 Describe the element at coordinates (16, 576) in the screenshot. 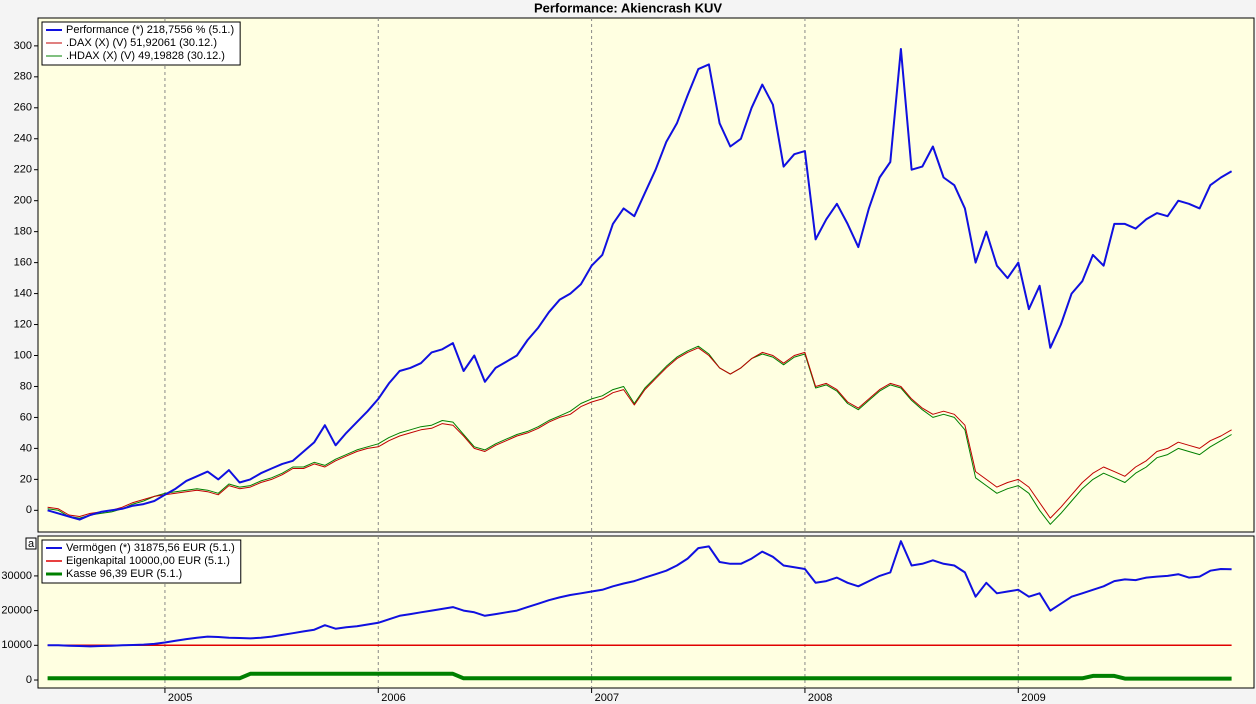

I see `y-tick-label: 30000` at that location.